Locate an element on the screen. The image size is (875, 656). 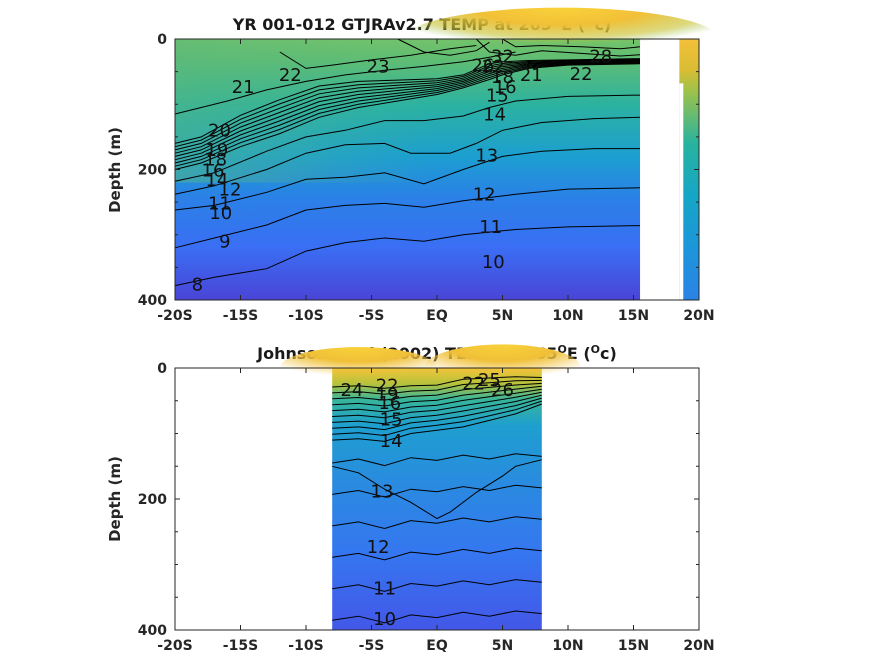
x-tick-label: 20N is located at coordinates (698, 316).